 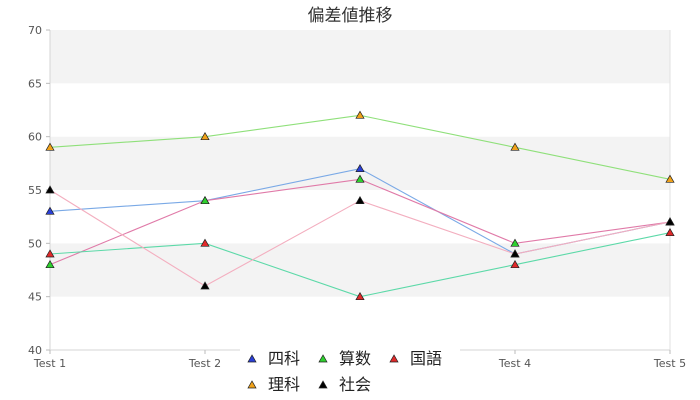 I want to click on legend-label: 社会, so click(x=355, y=384).